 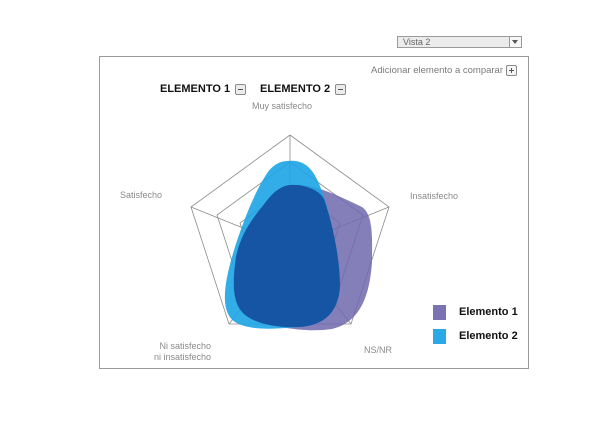 I want to click on element-1-label: ELEMENTO 1, so click(x=195, y=89).